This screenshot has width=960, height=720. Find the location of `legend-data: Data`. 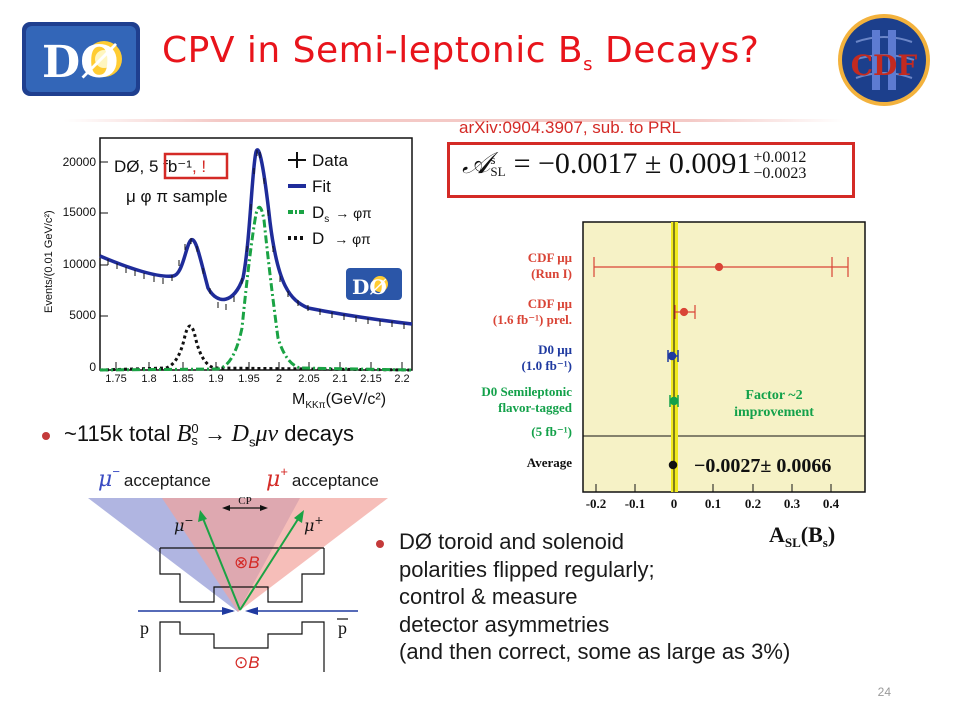

legend-data: Data is located at coordinates (330, 160).